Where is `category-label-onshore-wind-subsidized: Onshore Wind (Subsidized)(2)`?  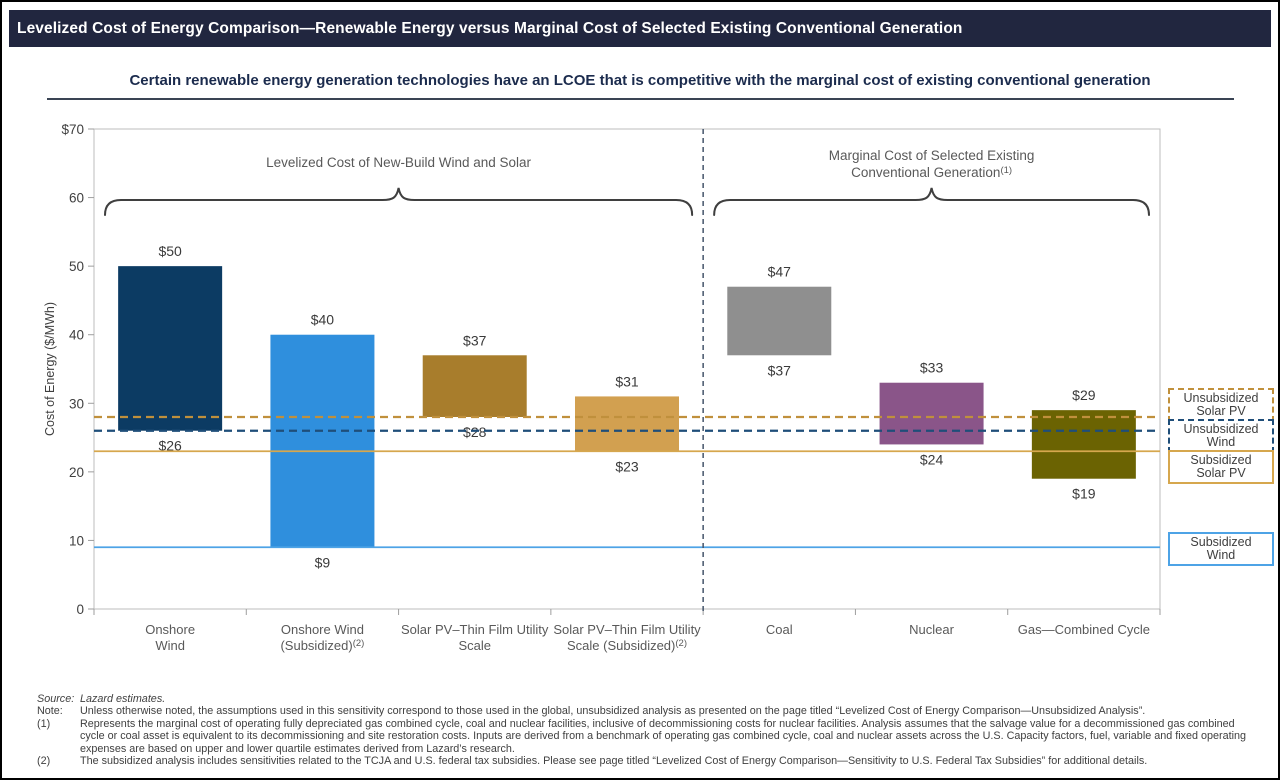
category-label-onshore-wind-subsidized: Onshore Wind (Subsidized)(2) is located at coordinates (322, 637).